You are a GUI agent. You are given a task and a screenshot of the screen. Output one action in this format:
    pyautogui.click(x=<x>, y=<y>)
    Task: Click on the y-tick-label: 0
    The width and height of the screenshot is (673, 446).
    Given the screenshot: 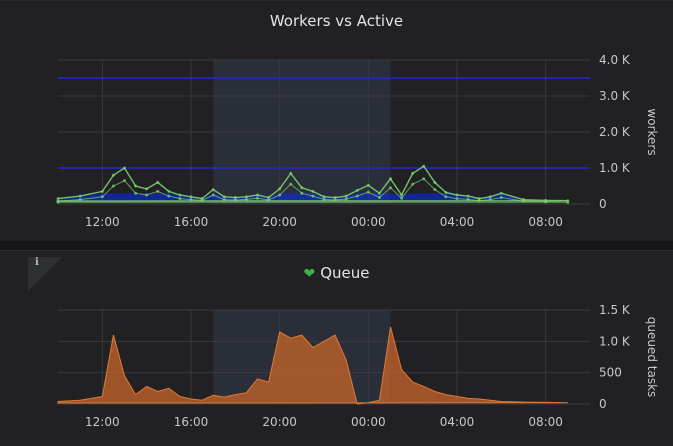 What is the action you would take?
    pyautogui.click(x=603, y=204)
    